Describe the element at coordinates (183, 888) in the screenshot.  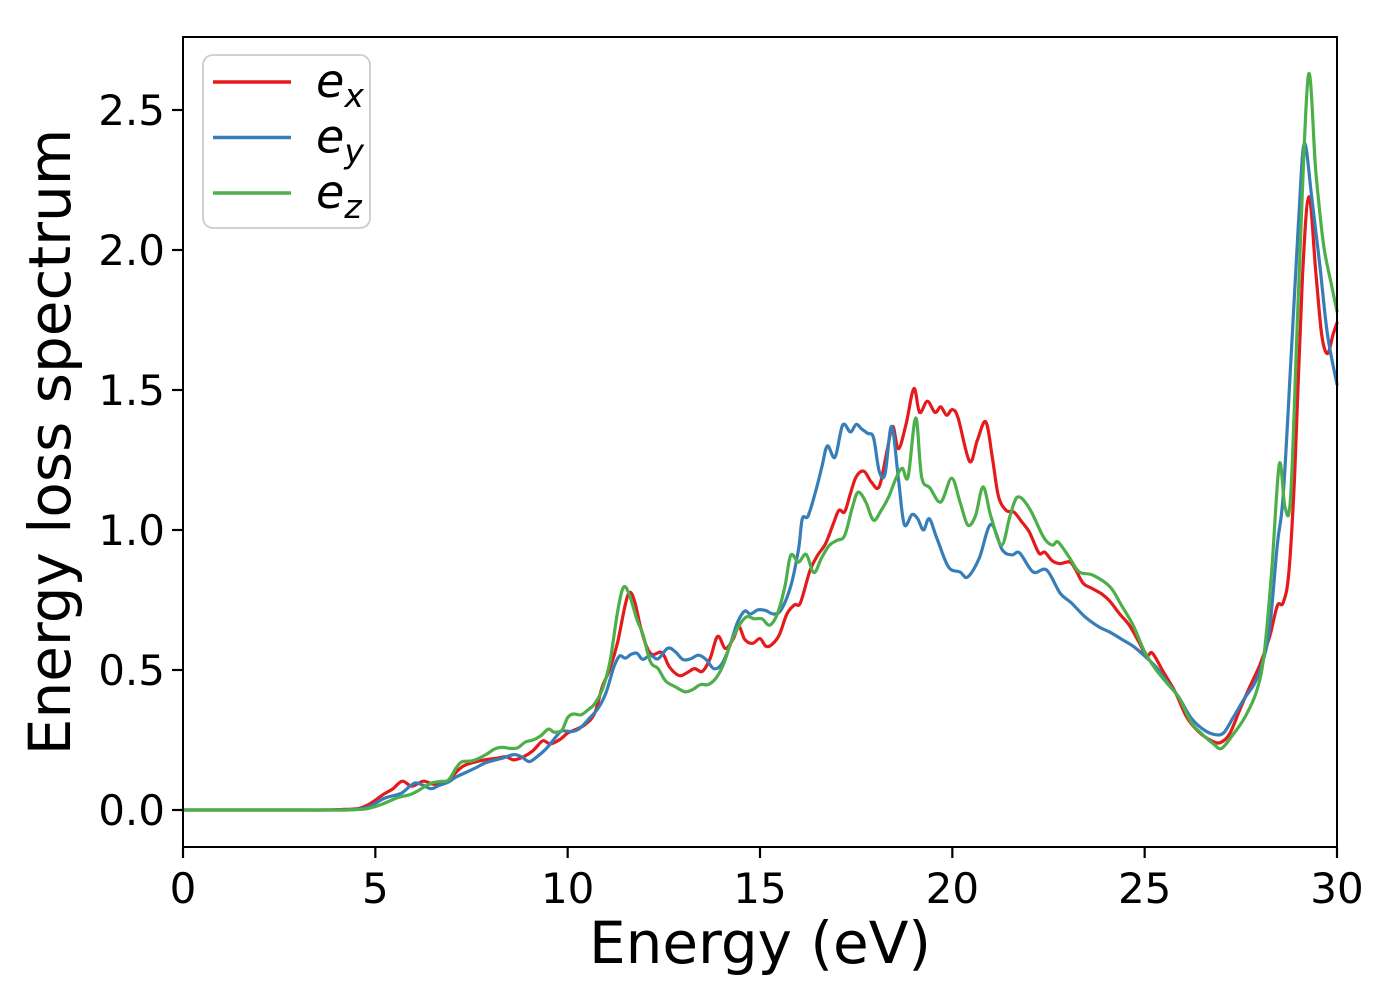
I see `x-tick-label: 0` at that location.